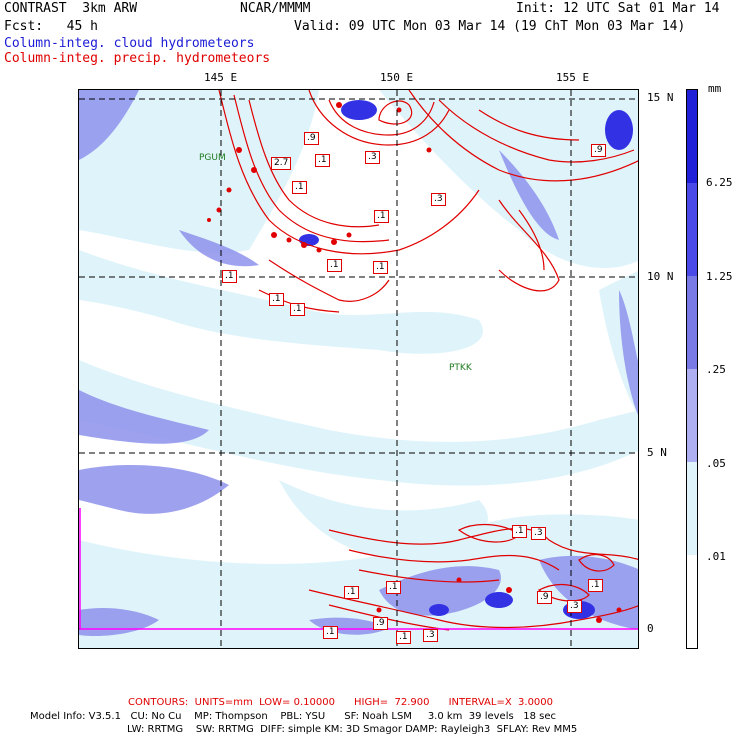 The width and height of the screenshot is (740, 740). What do you see at coordinates (660, 97) in the screenshot?
I see `lat-label-15: 15 N` at bounding box center [660, 97].